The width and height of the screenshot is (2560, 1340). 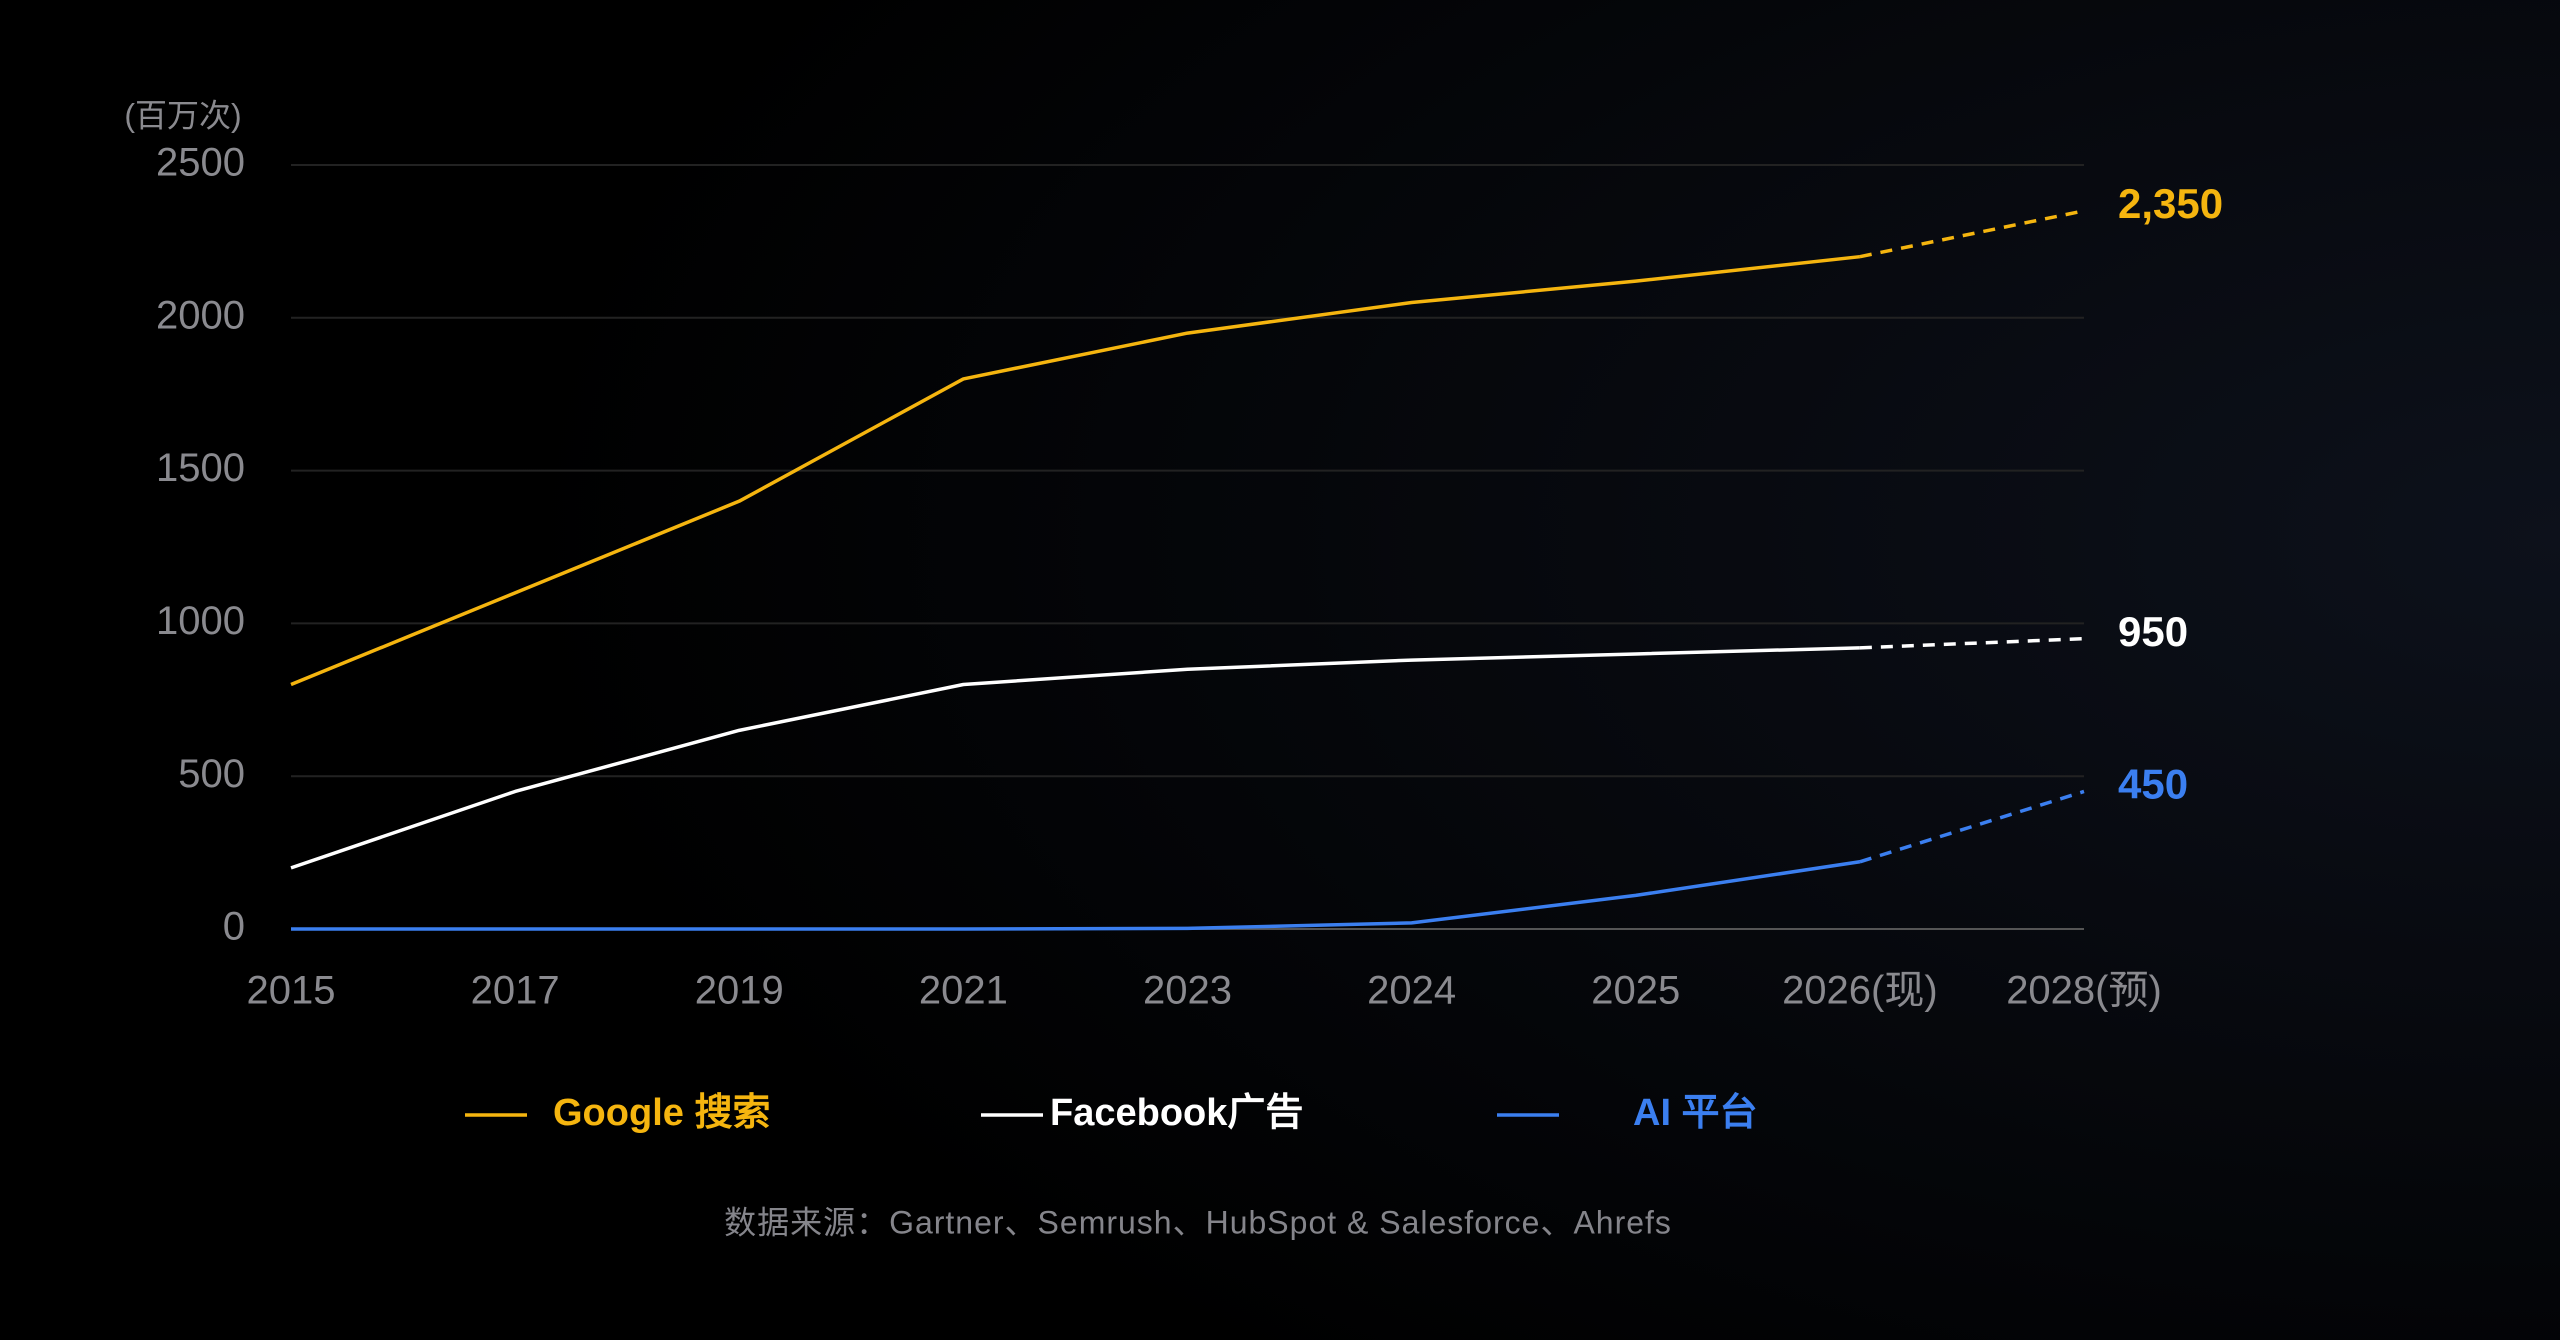 I want to click on y-tick-label: 2500, so click(x=200, y=163).